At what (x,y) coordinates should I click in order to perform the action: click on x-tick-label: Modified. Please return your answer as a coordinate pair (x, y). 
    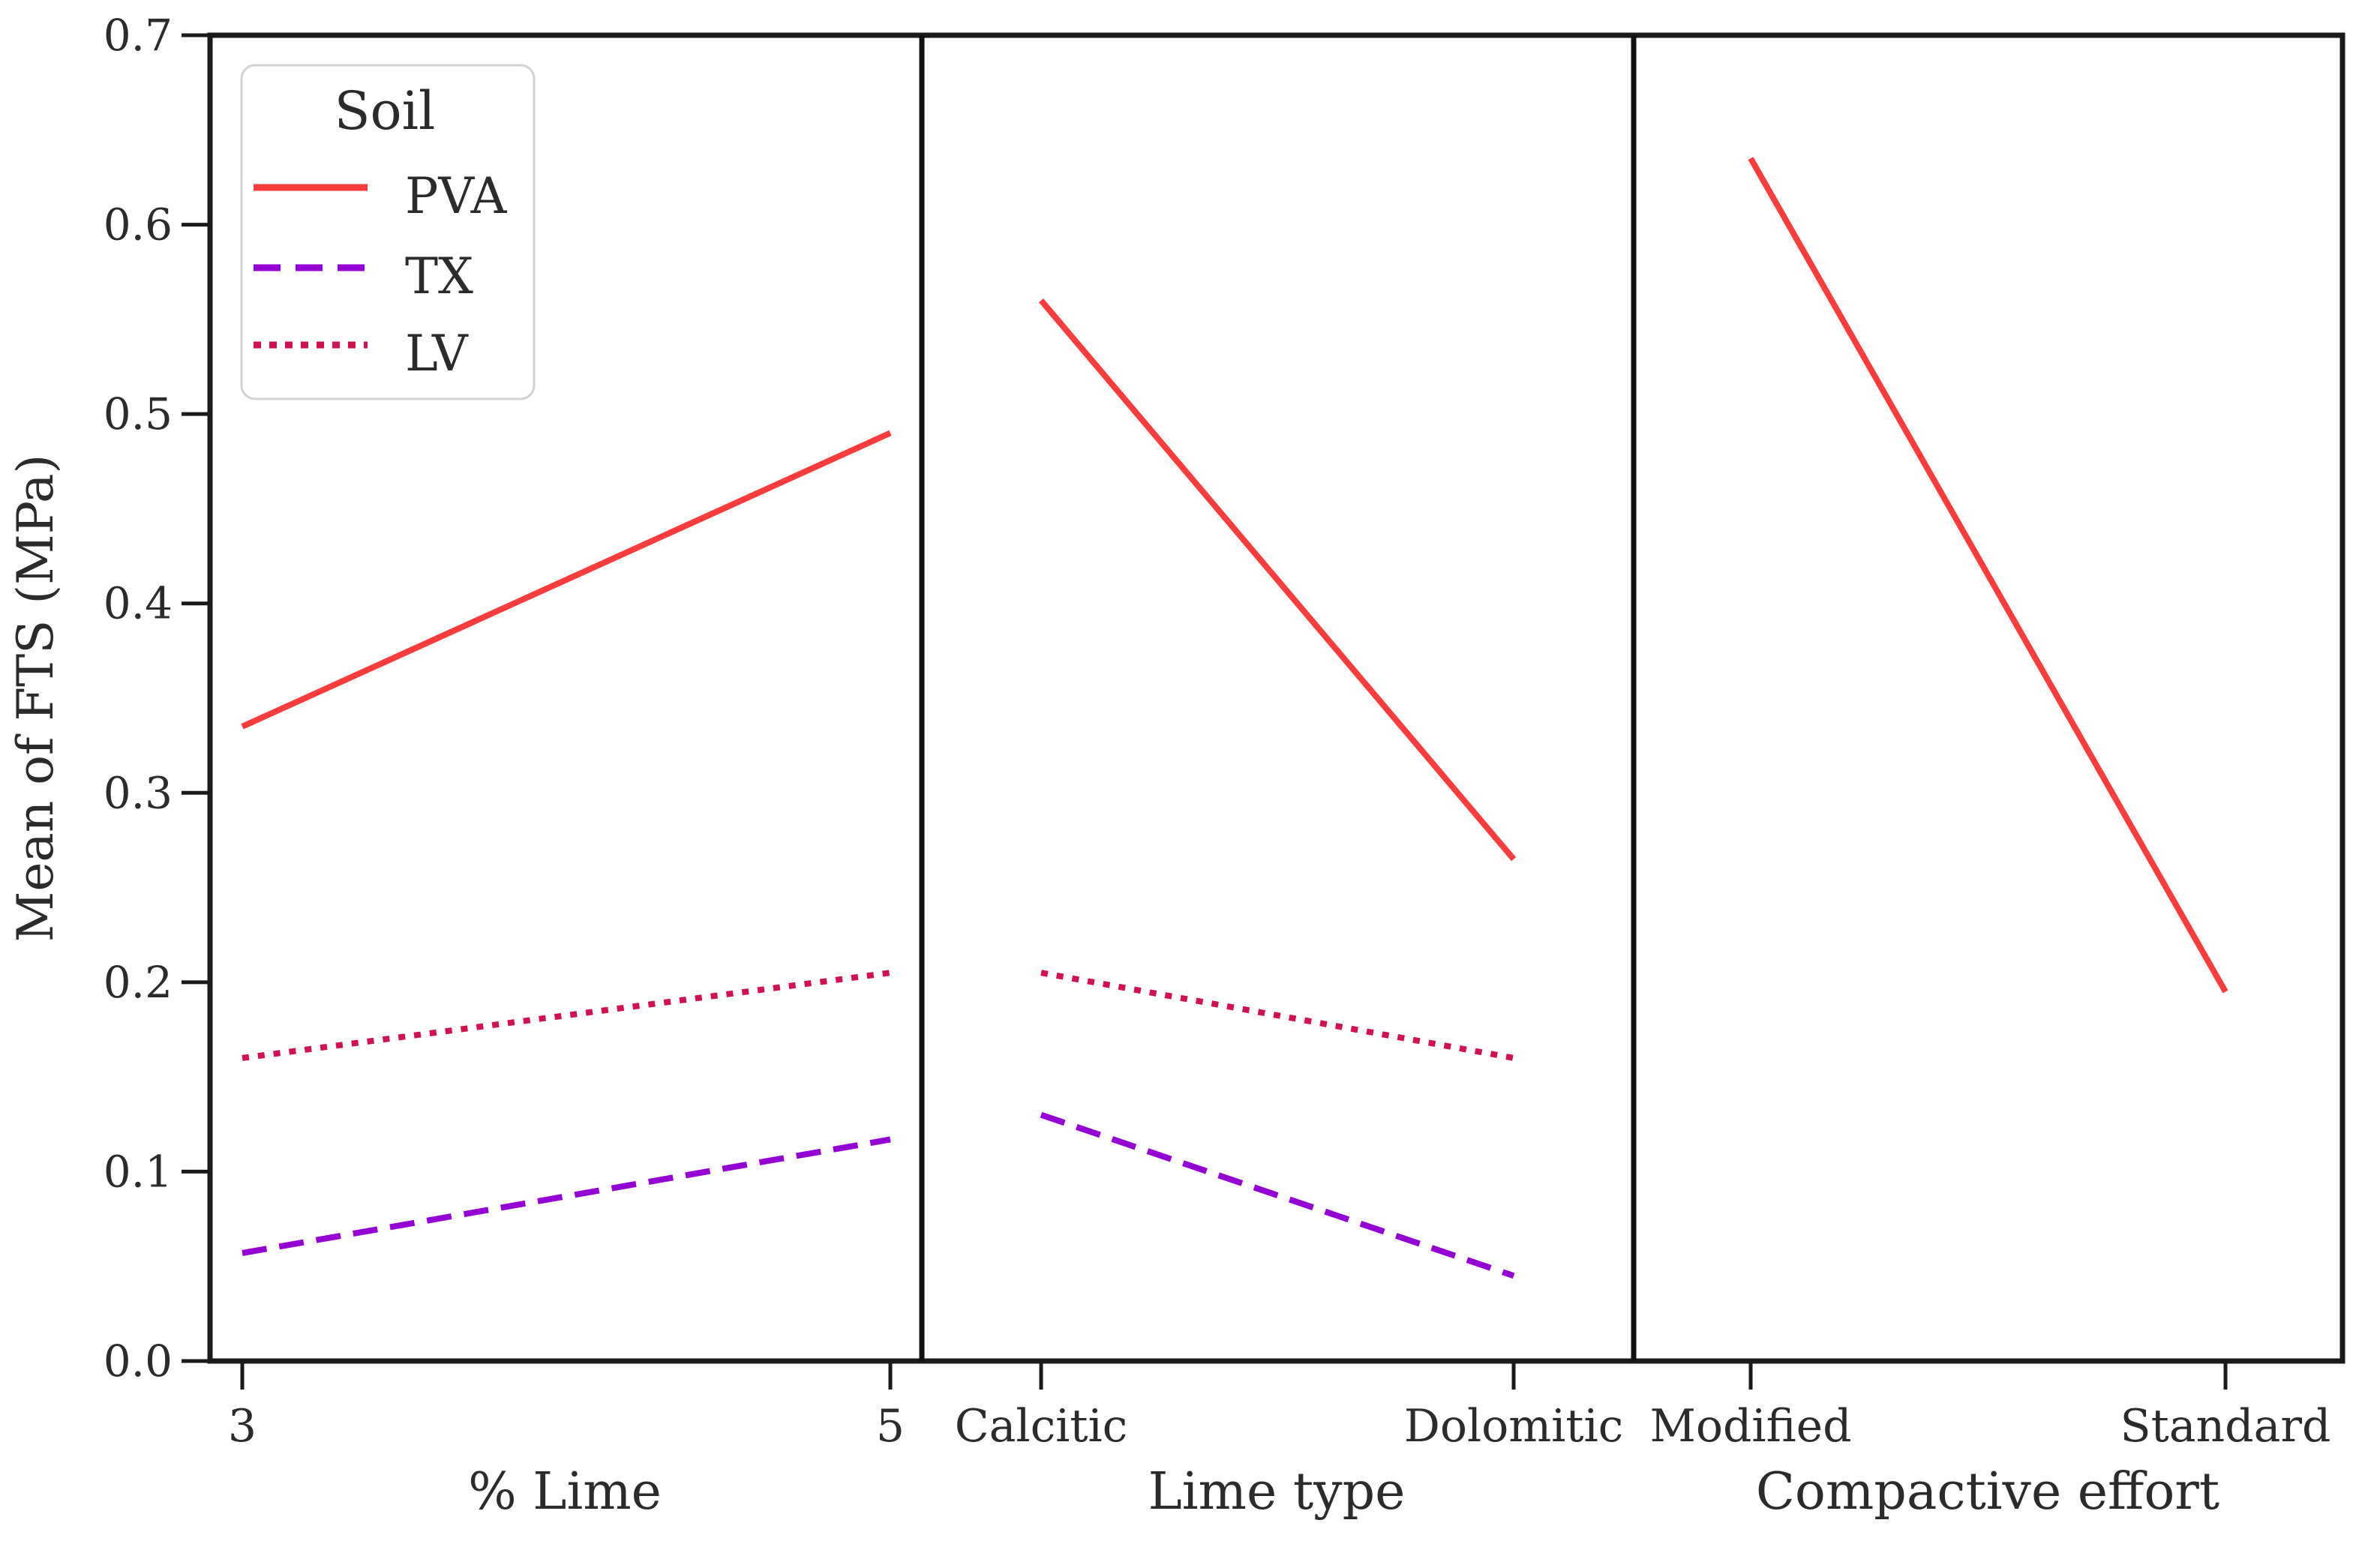
    Looking at the image, I should click on (1750, 1426).